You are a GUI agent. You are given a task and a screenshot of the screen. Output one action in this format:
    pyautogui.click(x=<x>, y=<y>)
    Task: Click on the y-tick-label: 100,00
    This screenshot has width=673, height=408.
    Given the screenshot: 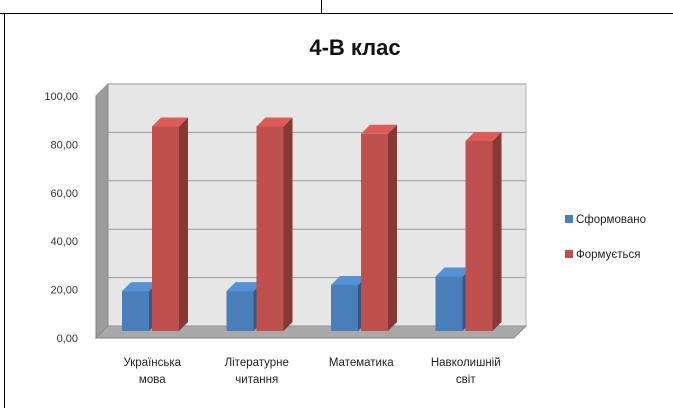 What is the action you would take?
    pyautogui.click(x=61, y=97)
    